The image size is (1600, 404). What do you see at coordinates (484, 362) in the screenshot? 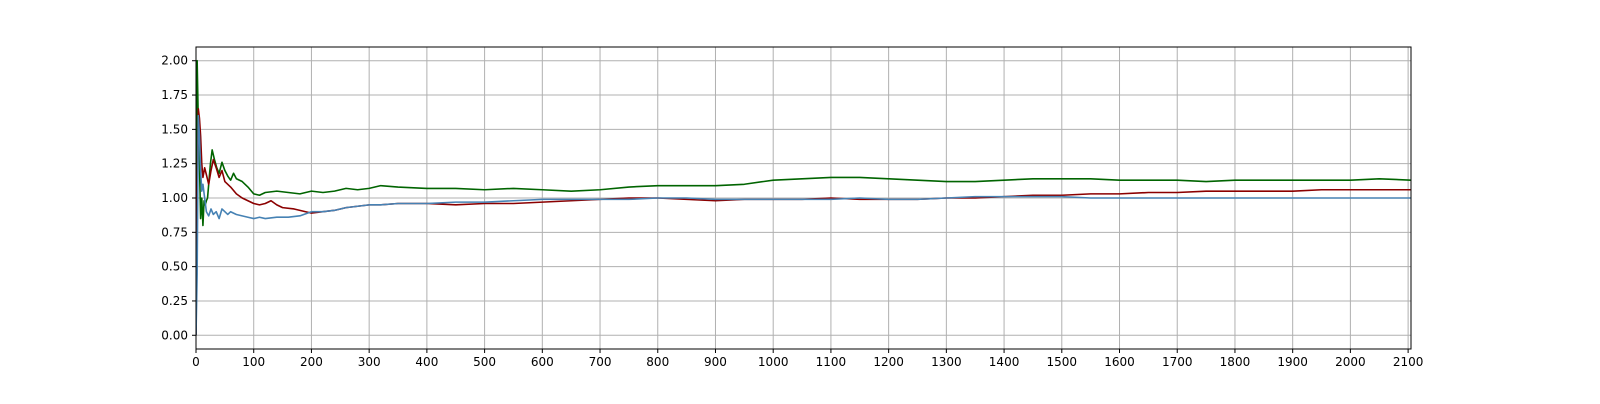
I see `x-tick-label: 500` at bounding box center [484, 362].